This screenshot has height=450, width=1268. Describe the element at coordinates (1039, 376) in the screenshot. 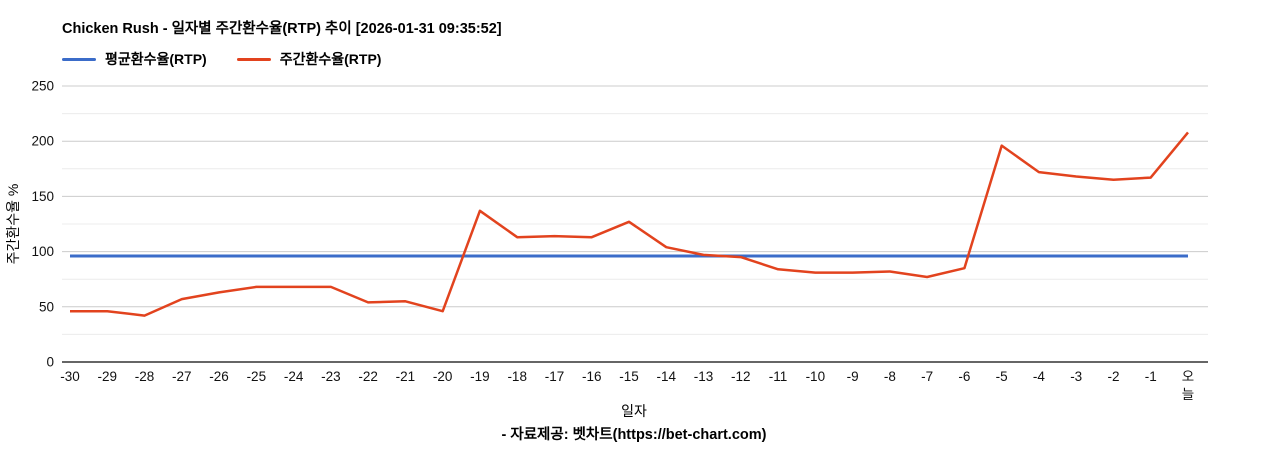

I see `x-tick-label: -4` at that location.